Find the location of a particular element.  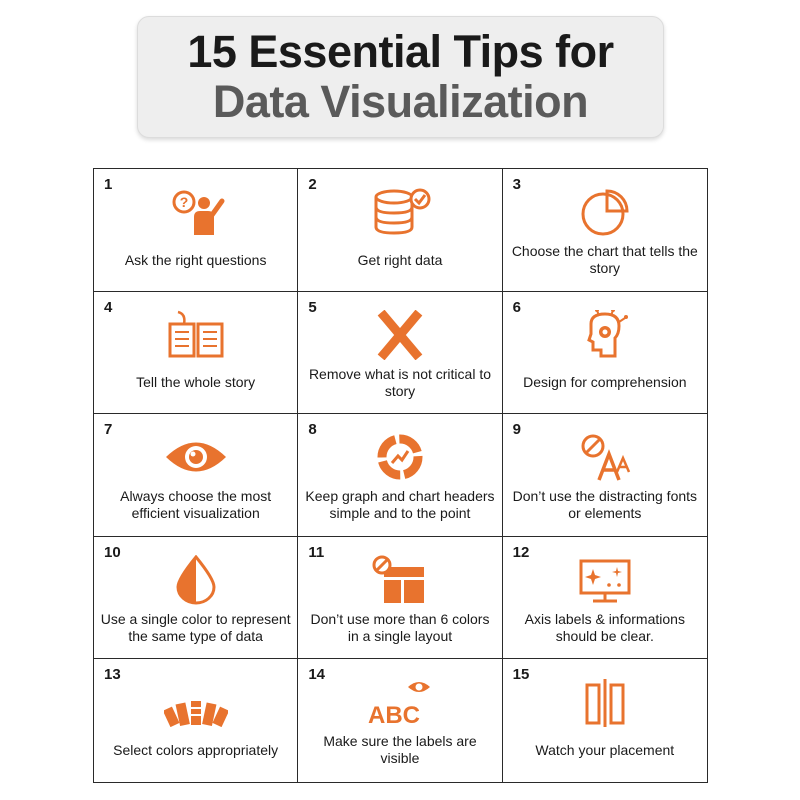

cross-icon is located at coordinates (400, 334).